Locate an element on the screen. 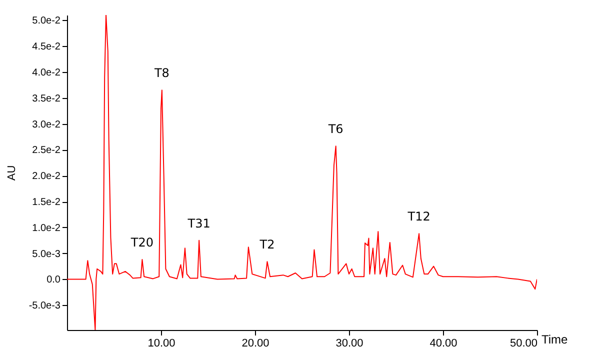  x-tick-label: 50.00 is located at coordinates (524, 344).